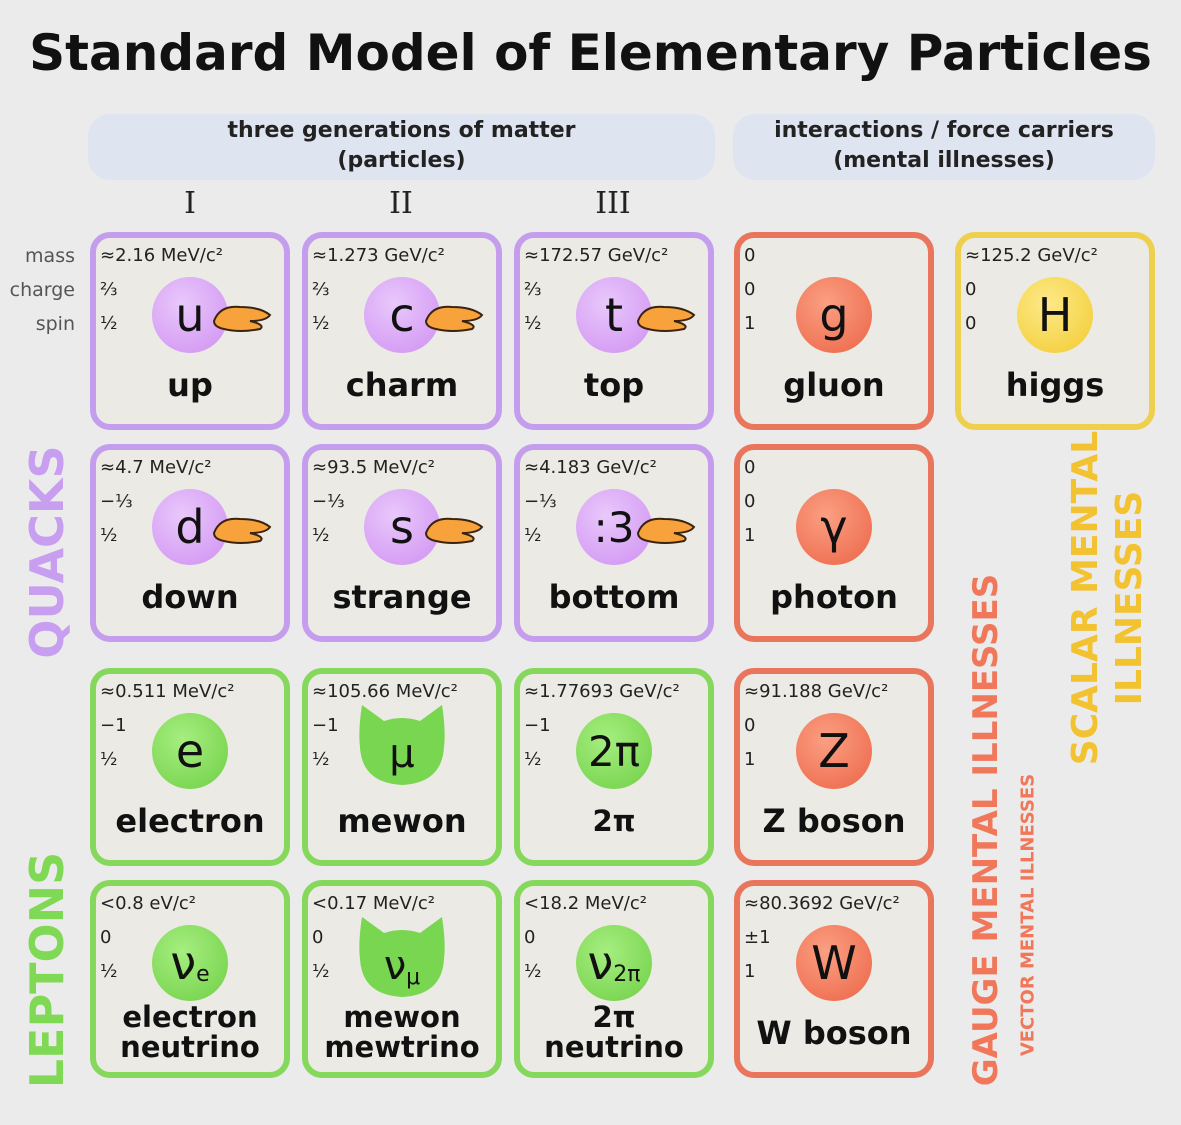 Image resolution: width=1181 pixels, height=1125 pixels. What do you see at coordinates (190, 385) in the screenshot?
I see `particle-name: up` at bounding box center [190, 385].